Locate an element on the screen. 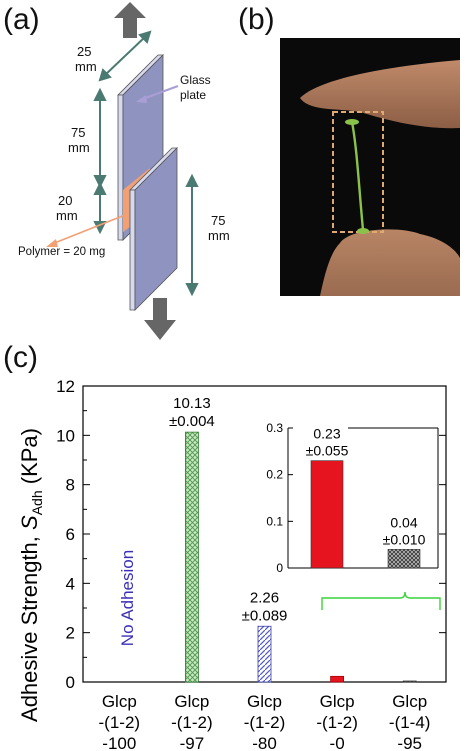 Image resolution: width=474 pixels, height=751 pixels. x-tick-label: -80 is located at coordinates (264, 742).